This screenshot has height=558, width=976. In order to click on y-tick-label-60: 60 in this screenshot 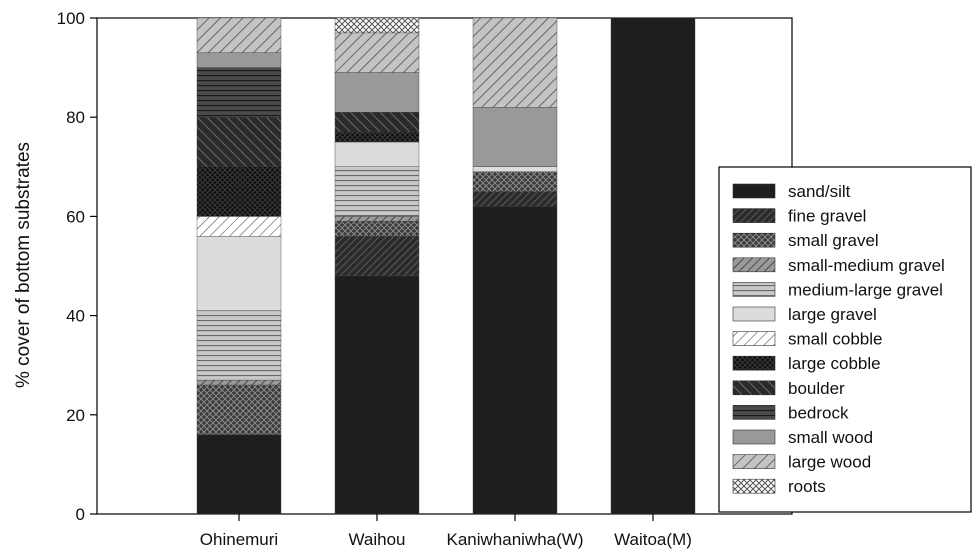, I will do `click(75, 216)`.